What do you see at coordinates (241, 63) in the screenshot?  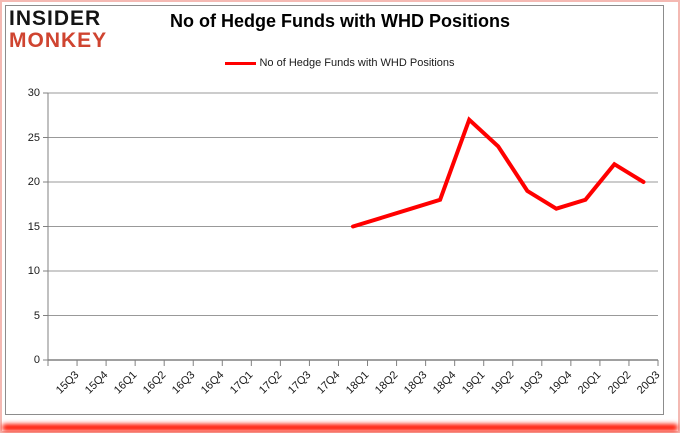 I see `legend-line-swatch` at bounding box center [241, 63].